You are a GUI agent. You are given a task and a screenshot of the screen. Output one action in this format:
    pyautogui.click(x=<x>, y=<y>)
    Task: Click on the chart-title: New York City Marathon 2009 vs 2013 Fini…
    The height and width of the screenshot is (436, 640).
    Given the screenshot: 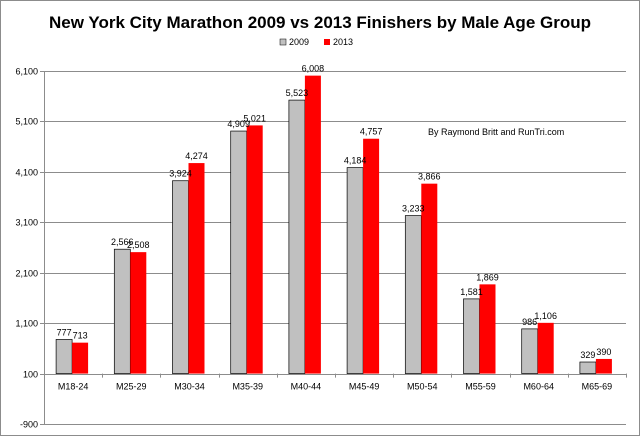 What is the action you would take?
    pyautogui.click(x=320, y=22)
    